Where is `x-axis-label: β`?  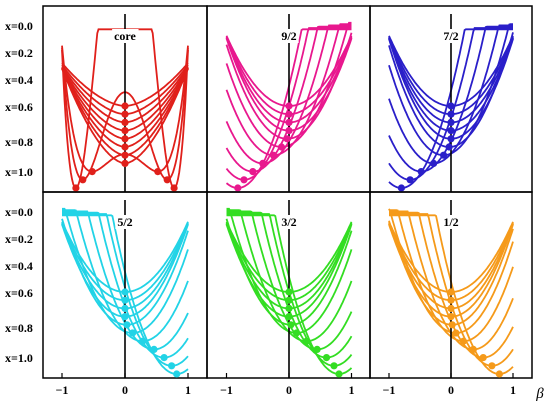 x-axis-label: β is located at coordinates (539, 394).